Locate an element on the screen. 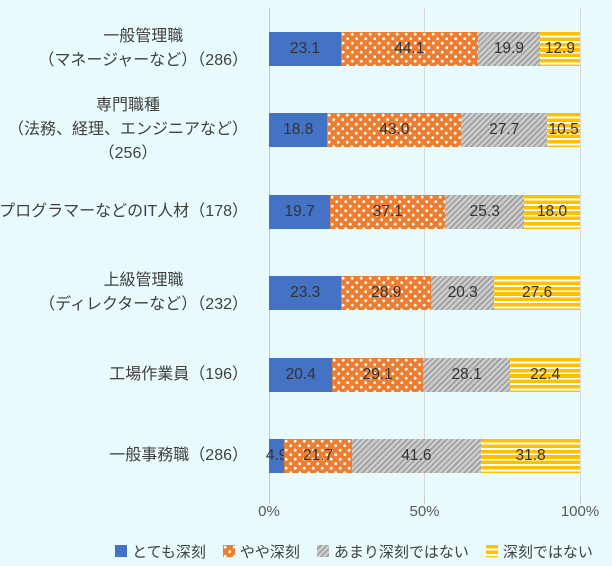 The width and height of the screenshot is (612, 566). category-label-text: 専門職種 （法務、経理、エンジニアなど） （256） is located at coordinates (127, 130).